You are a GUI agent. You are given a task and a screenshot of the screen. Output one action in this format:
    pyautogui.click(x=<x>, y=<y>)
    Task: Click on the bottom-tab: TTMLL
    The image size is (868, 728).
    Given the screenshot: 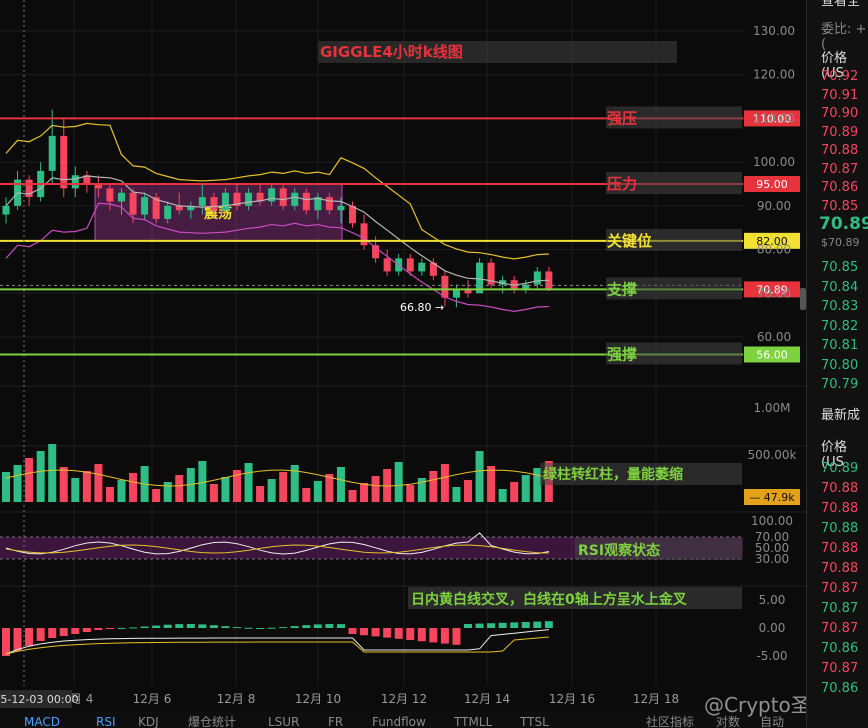 What is the action you would take?
    pyautogui.click(x=472, y=721)
    